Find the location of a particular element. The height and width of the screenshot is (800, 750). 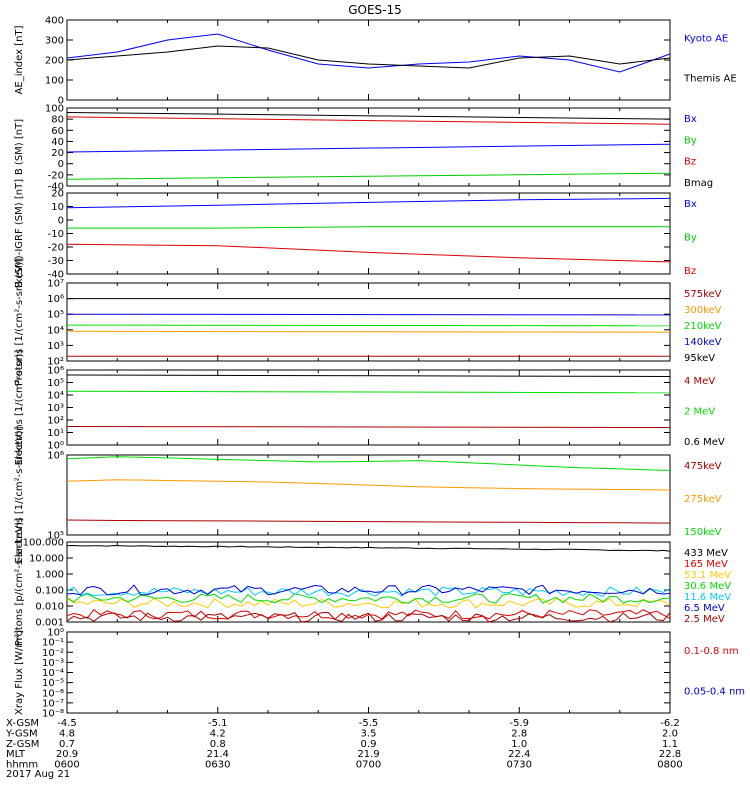

legend-label: Bmag is located at coordinates (698, 183).